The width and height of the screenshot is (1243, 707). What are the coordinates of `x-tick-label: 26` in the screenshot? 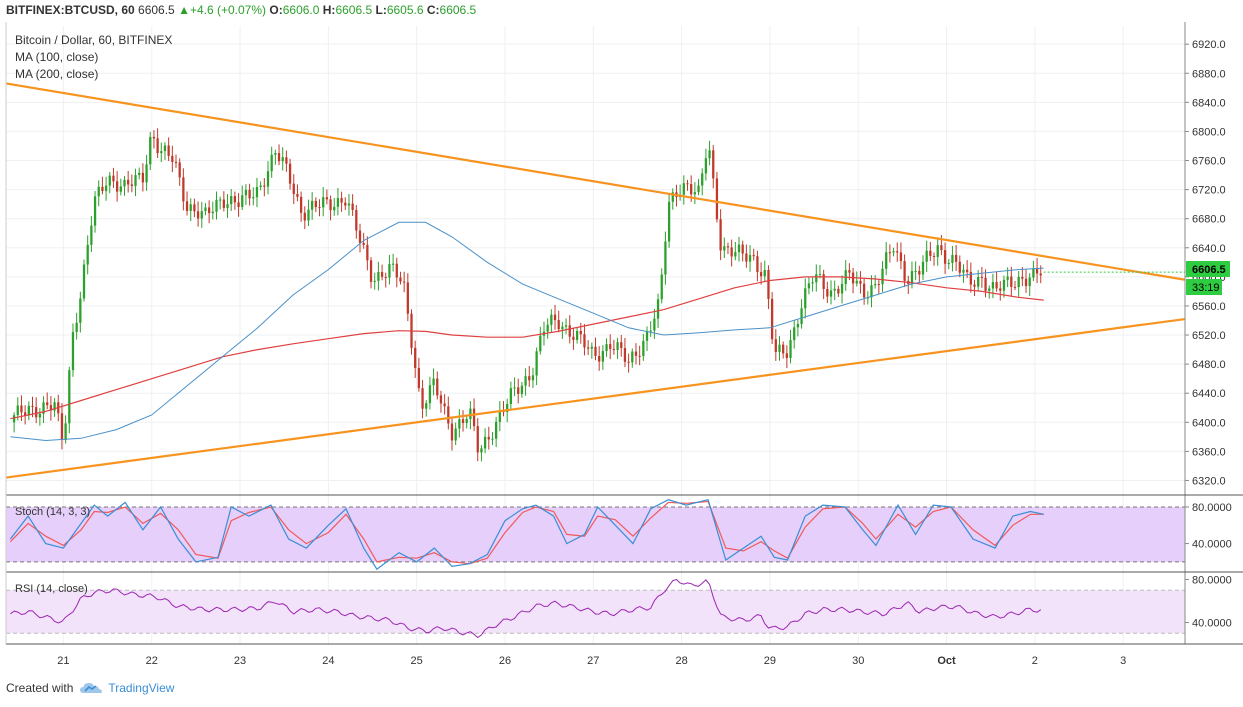 It's located at (505, 661).